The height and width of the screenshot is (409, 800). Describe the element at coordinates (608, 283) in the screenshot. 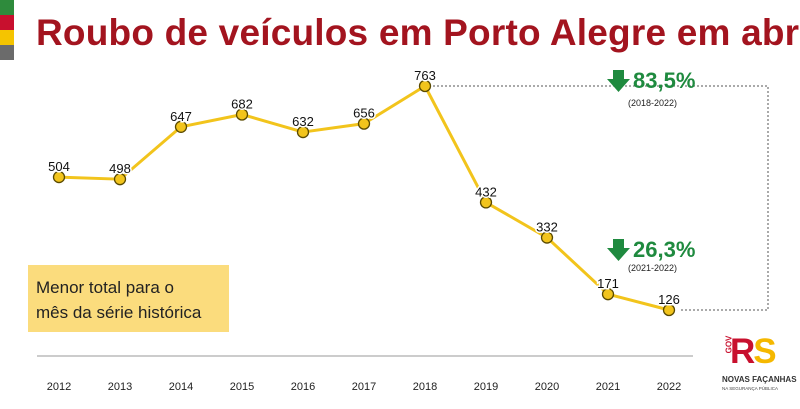

I see `data-label: 171` at that location.